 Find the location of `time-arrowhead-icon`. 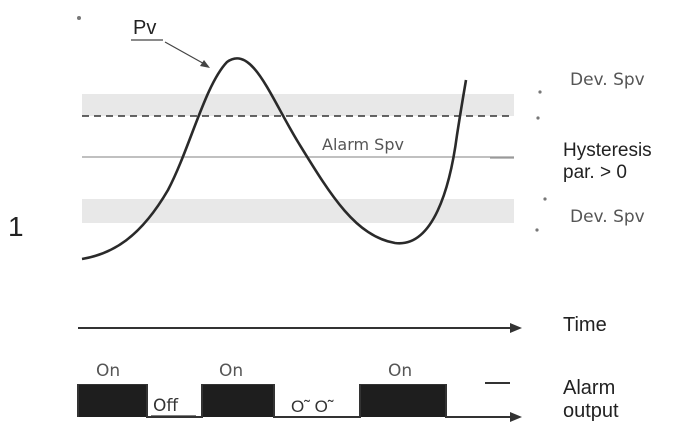

time-arrowhead-icon is located at coordinates (516, 328).